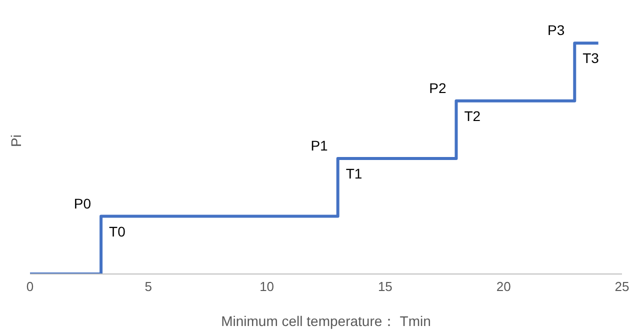 The image size is (640, 333). Describe the element at coordinates (472, 116) in the screenshot. I see `annotation: T2` at that location.